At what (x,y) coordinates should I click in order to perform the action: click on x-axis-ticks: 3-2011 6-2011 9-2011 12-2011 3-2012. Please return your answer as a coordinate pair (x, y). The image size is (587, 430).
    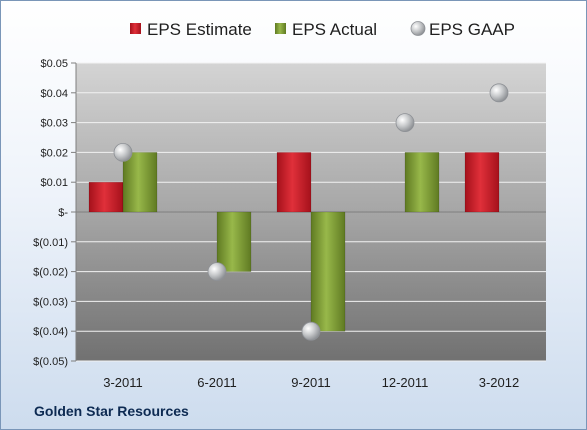
    Looking at the image, I should click on (311, 382).